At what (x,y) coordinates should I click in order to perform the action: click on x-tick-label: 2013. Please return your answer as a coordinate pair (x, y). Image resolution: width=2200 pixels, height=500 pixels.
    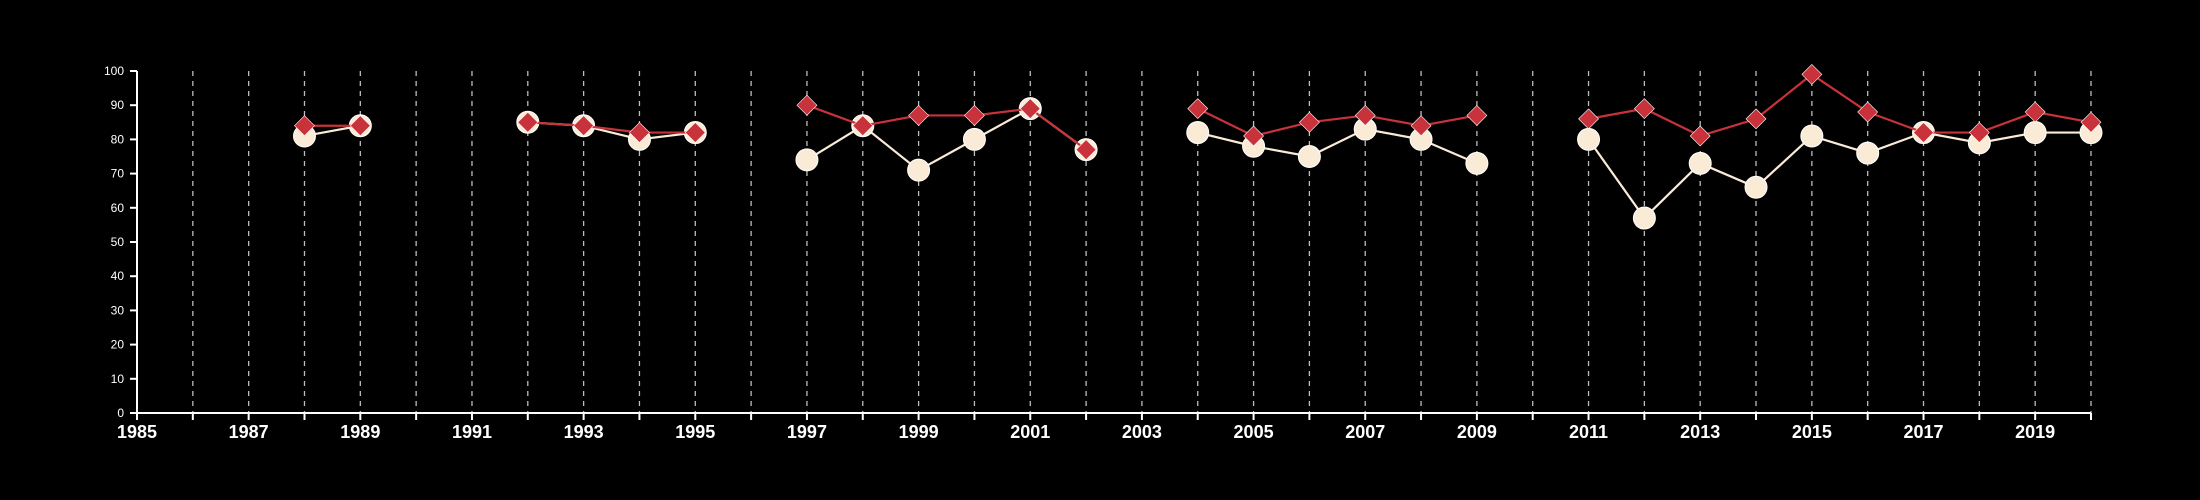
    Looking at the image, I should click on (1700, 432).